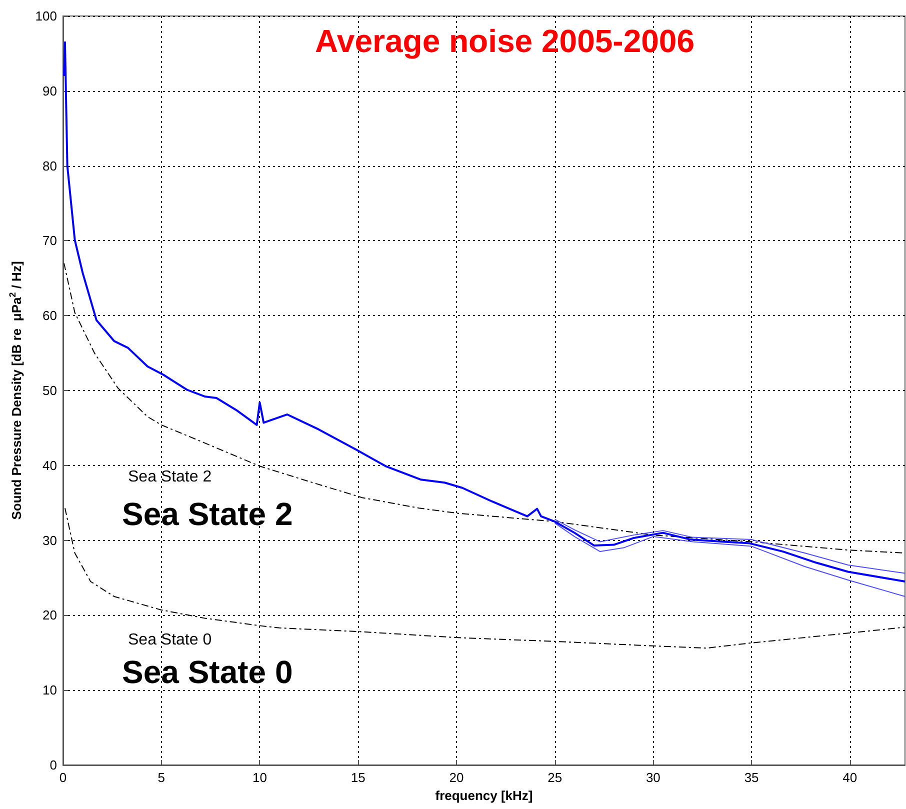  I want to click on x-tick-label: 20, so click(456, 777).